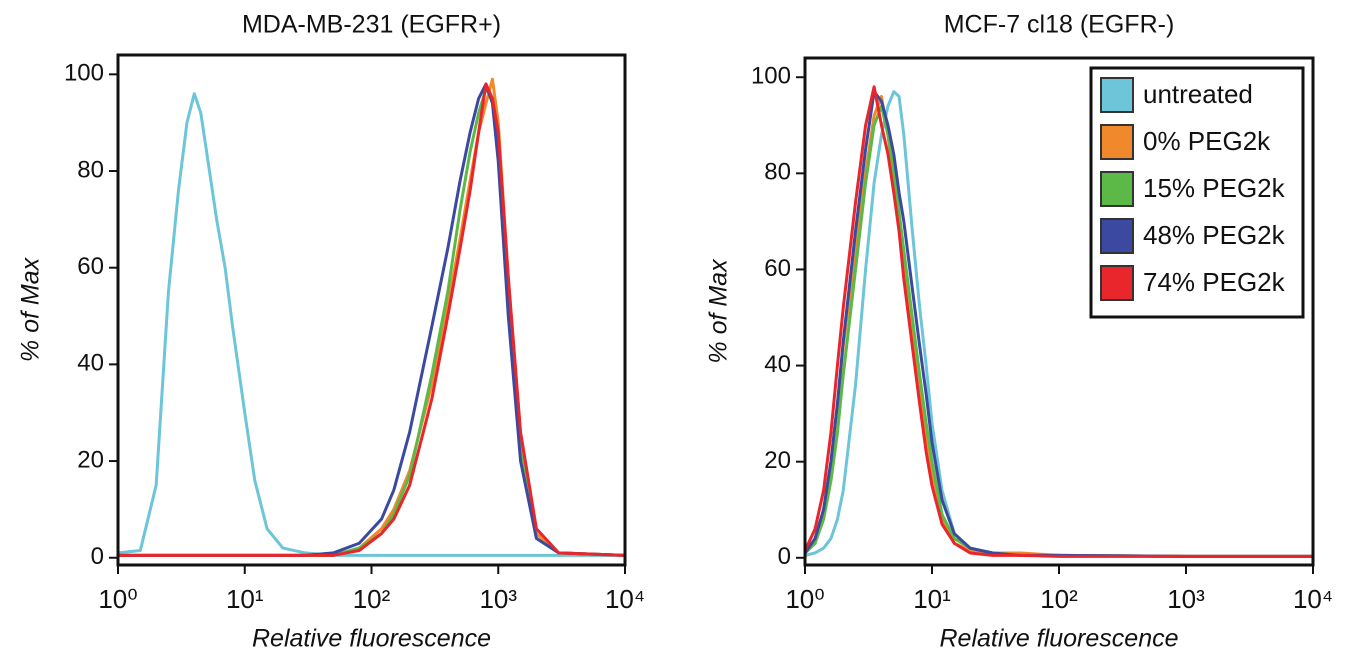  What do you see at coordinates (1059, 25) in the screenshot?
I see `chart-title: MCF-7 cl18 (EGFR-)` at bounding box center [1059, 25].